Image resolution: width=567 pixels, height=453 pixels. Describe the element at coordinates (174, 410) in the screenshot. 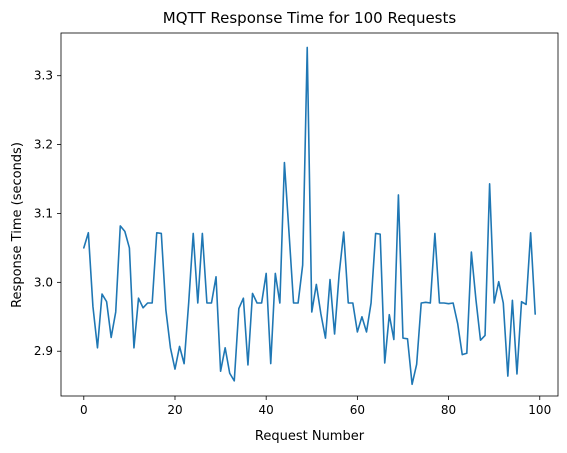

I see `x-tick-label: 20` at that location.